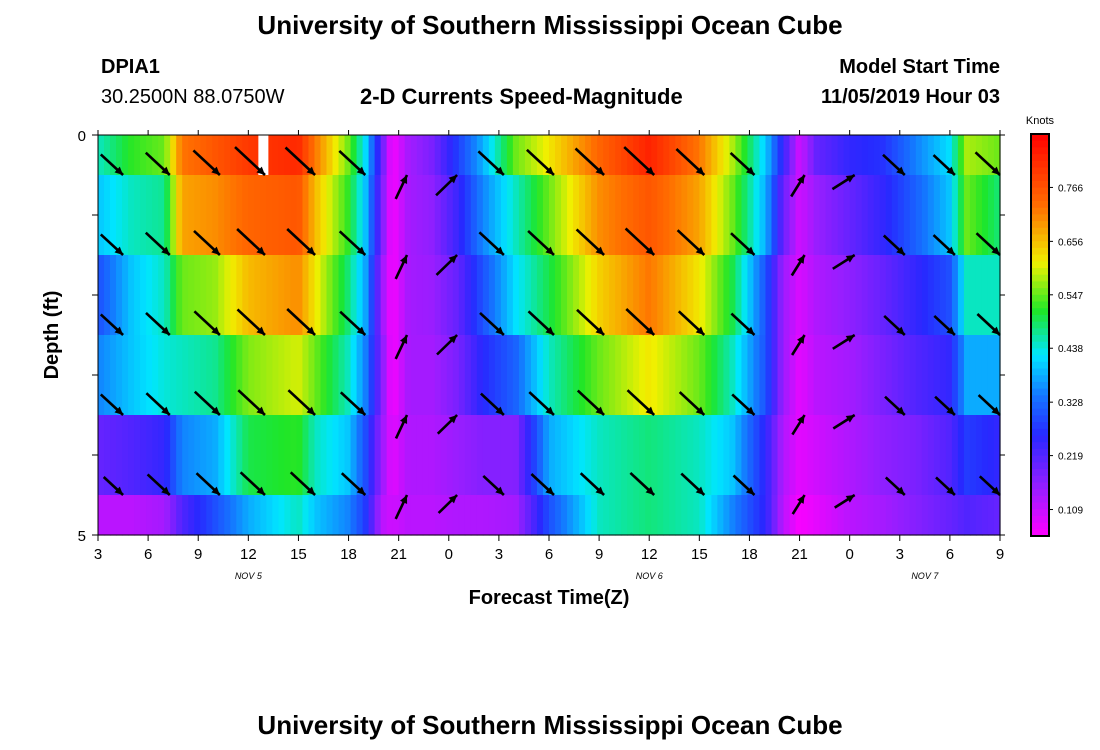 Image resolution: width=1100 pixels, height=750 pixels. Describe the element at coordinates (499, 554) in the screenshot. I see `x-tick-label: 3` at that location.